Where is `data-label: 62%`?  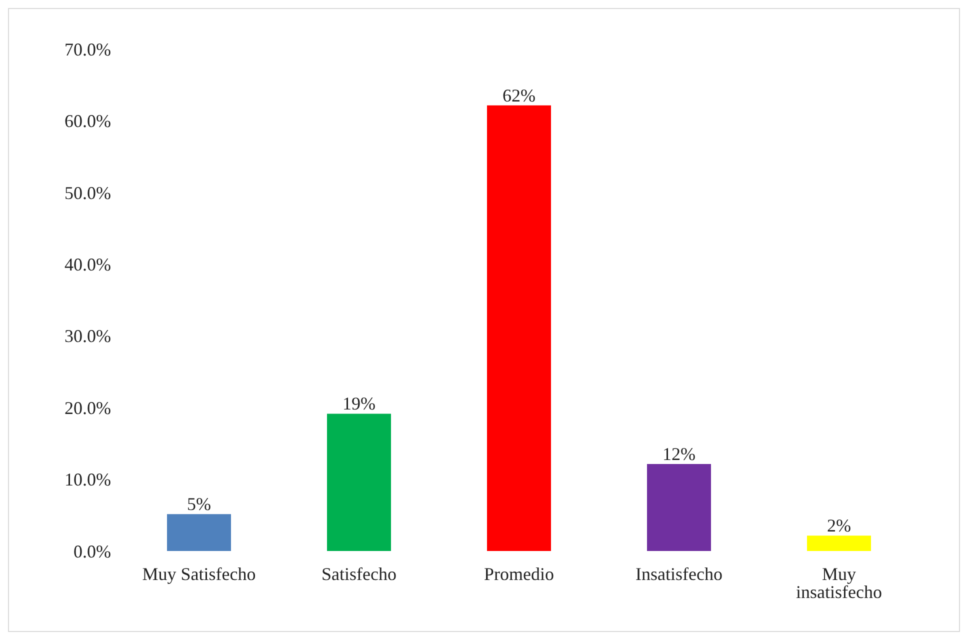
data-label: 62% is located at coordinates (519, 95).